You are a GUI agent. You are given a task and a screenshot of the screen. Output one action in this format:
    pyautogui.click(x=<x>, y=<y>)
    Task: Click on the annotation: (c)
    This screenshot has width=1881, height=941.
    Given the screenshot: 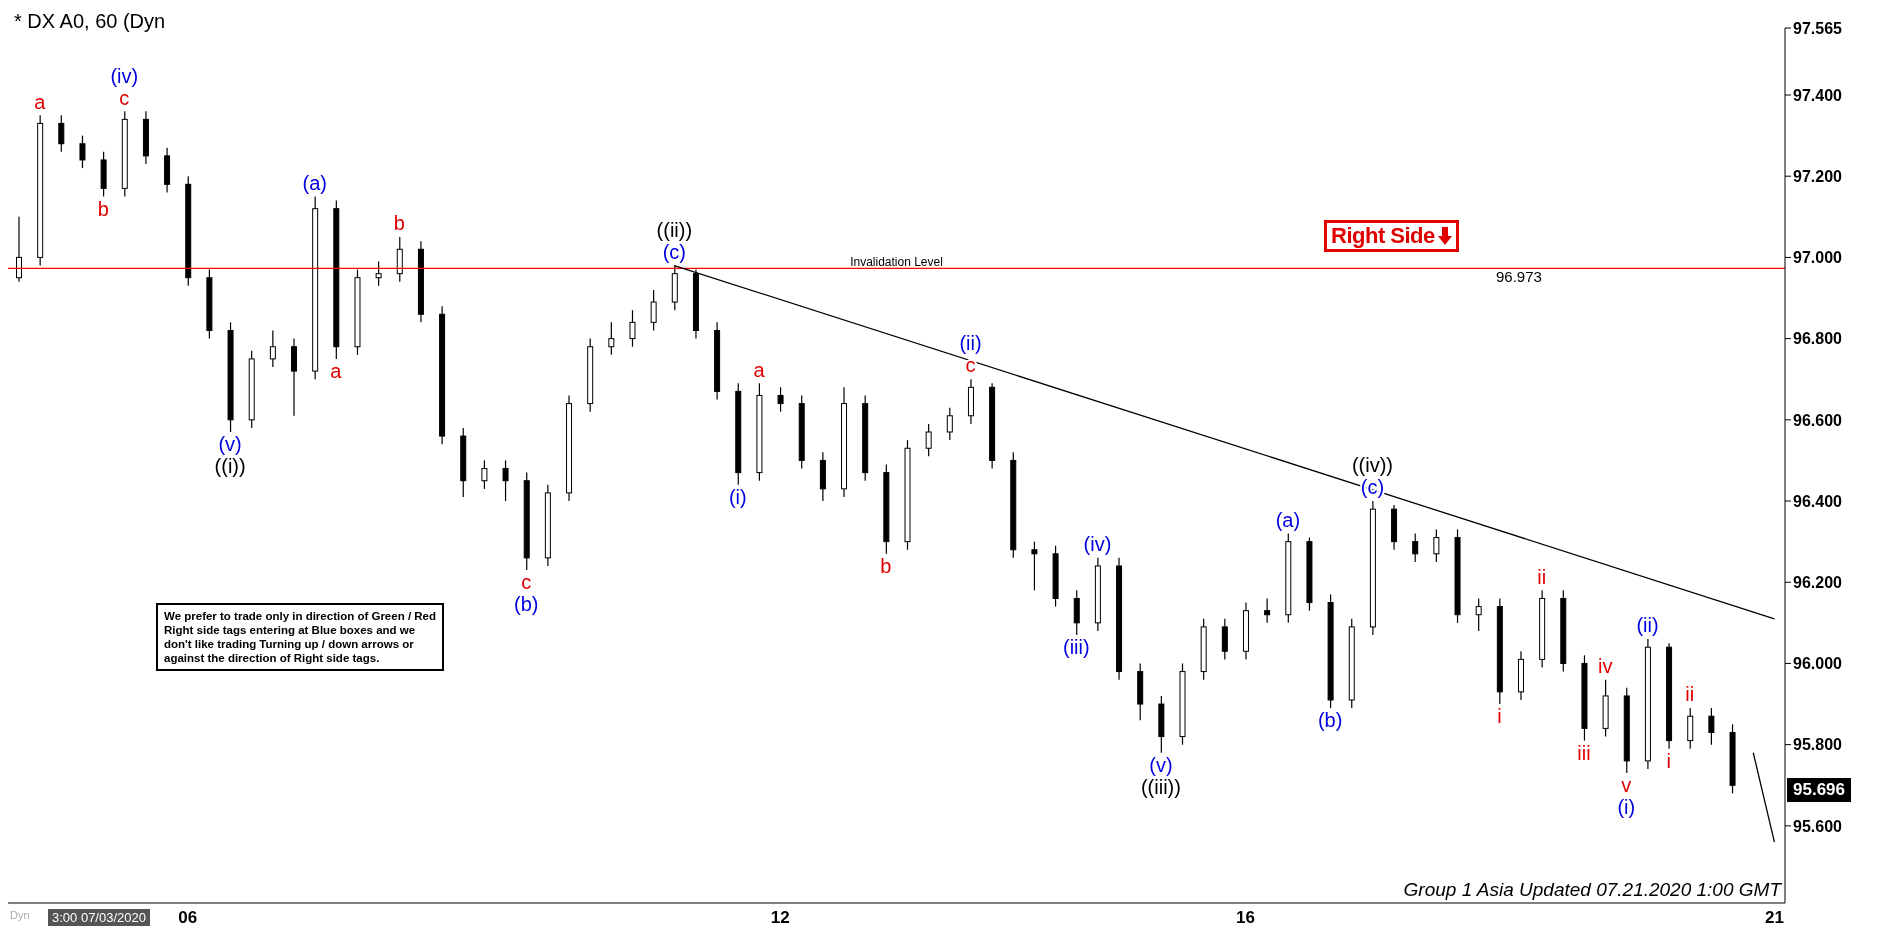 What is the action you would take?
    pyautogui.click(x=674, y=251)
    